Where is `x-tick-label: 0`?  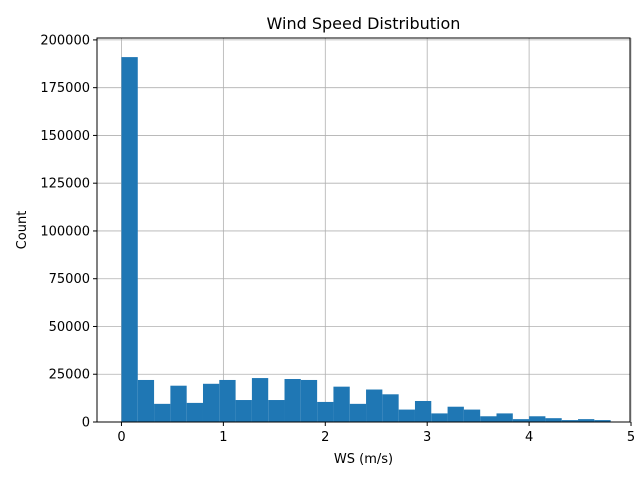
x-tick-label: 0 is located at coordinates (121, 437).